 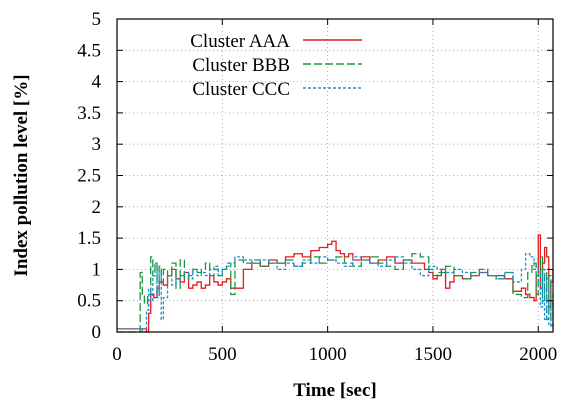 I want to click on y-tick-label: 3.5, so click(x=89, y=113).